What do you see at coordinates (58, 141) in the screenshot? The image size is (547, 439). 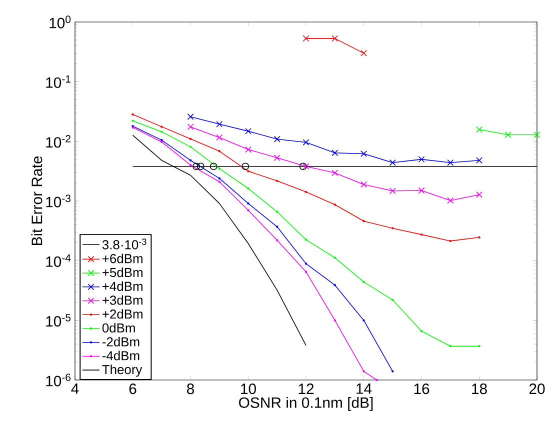 I see `y-tick-label: 10$^{-2}$` at bounding box center [58, 141].